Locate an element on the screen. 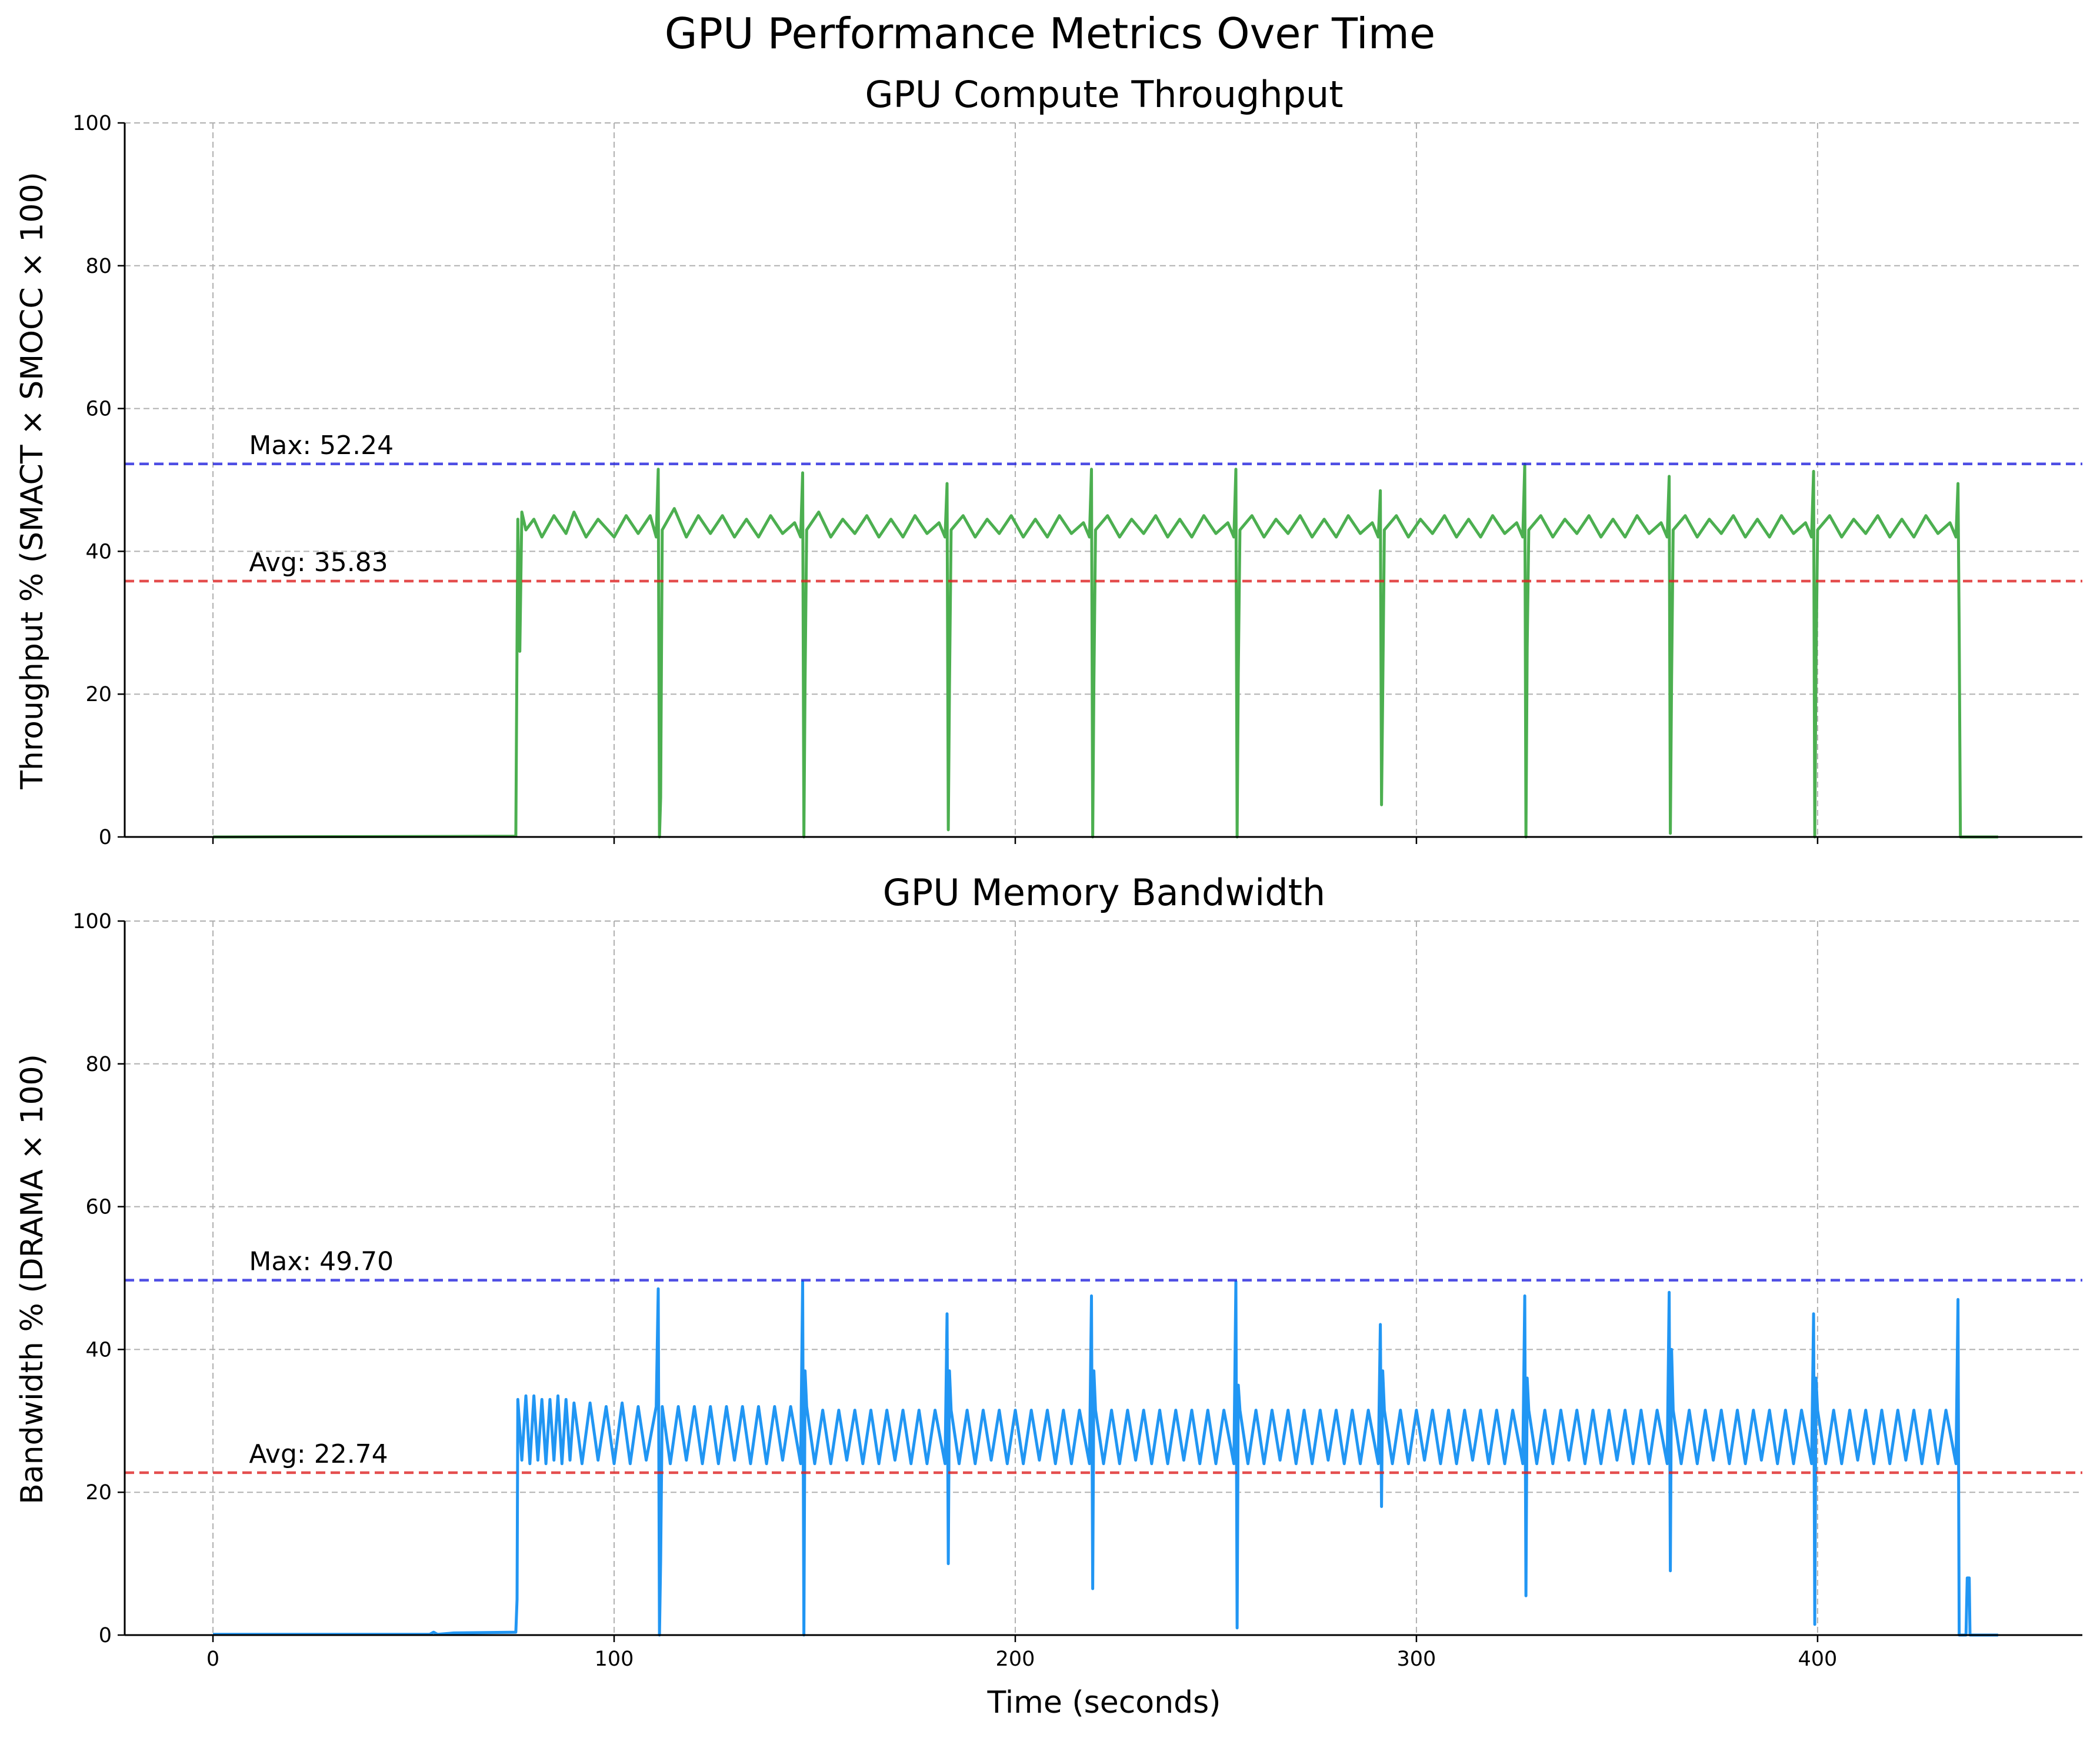  memory-bandwidth-ytick-label: 20 is located at coordinates (98, 1493).